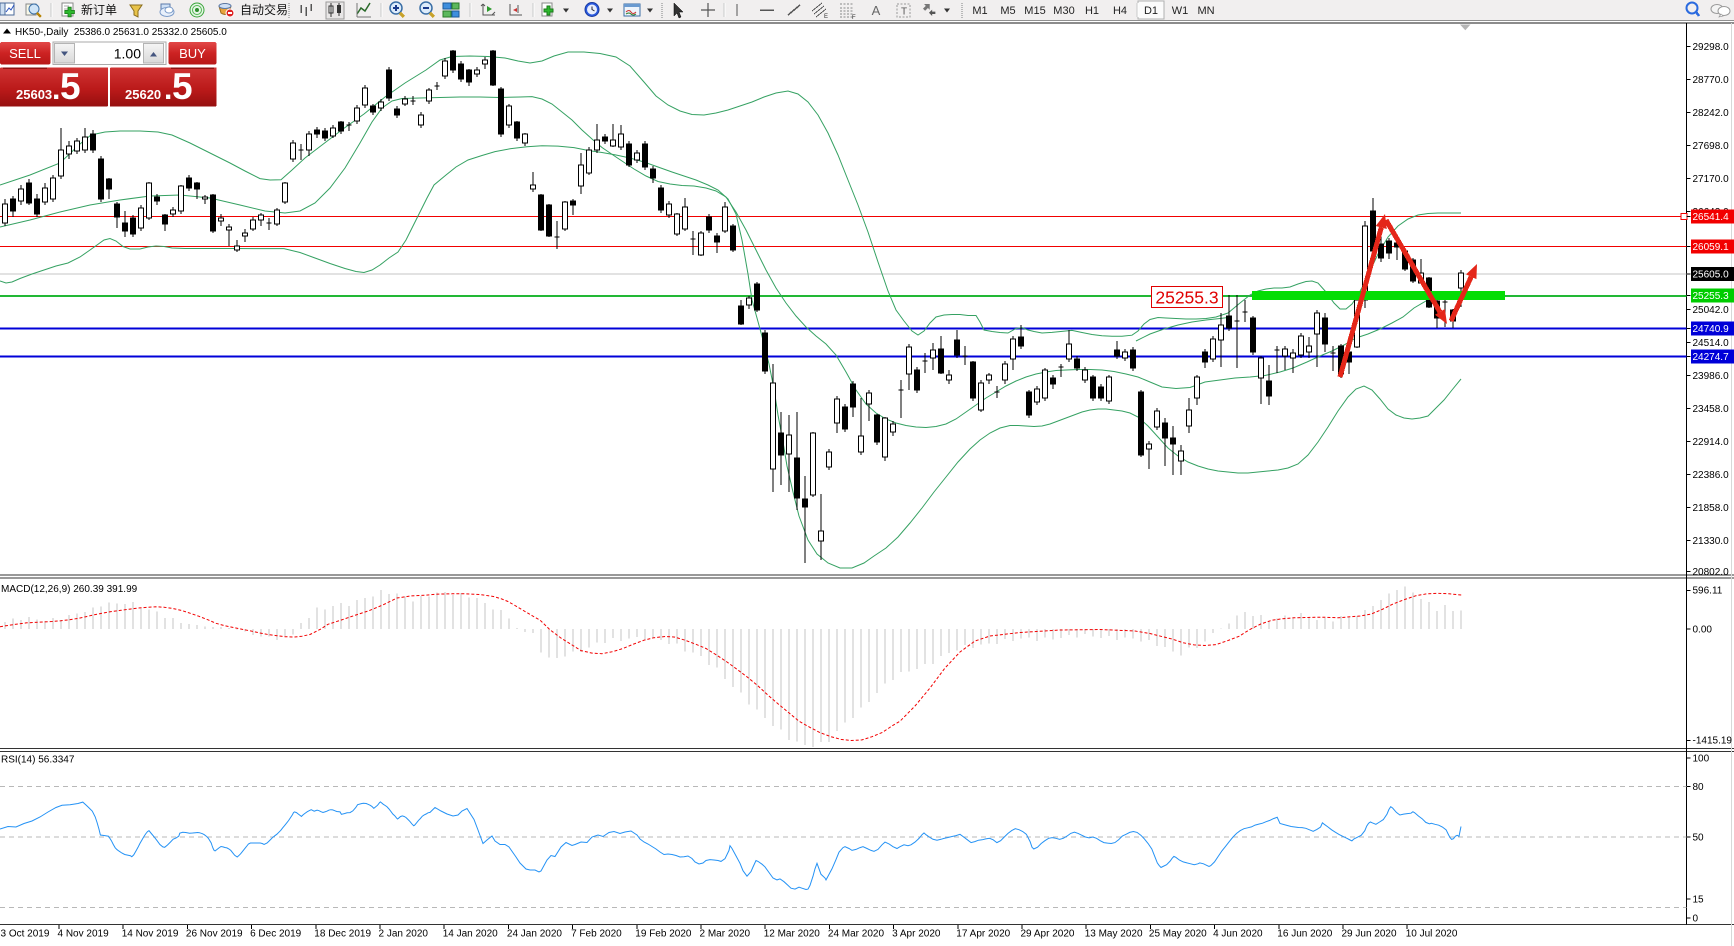 This screenshot has height=946, width=1734. Describe the element at coordinates (1711, 343) in the screenshot. I see `svg-text: 24514.0` at that location.